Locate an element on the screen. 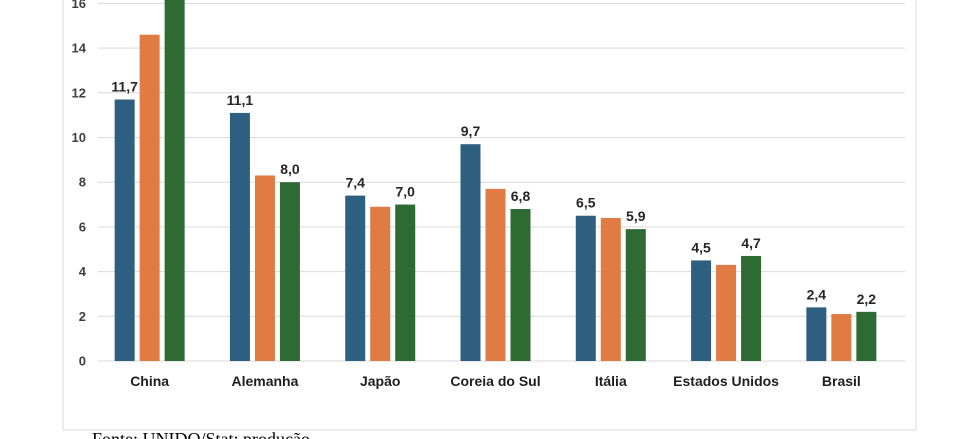 This screenshot has width=971, height=439. y-tick-label: 4 is located at coordinates (83, 271).